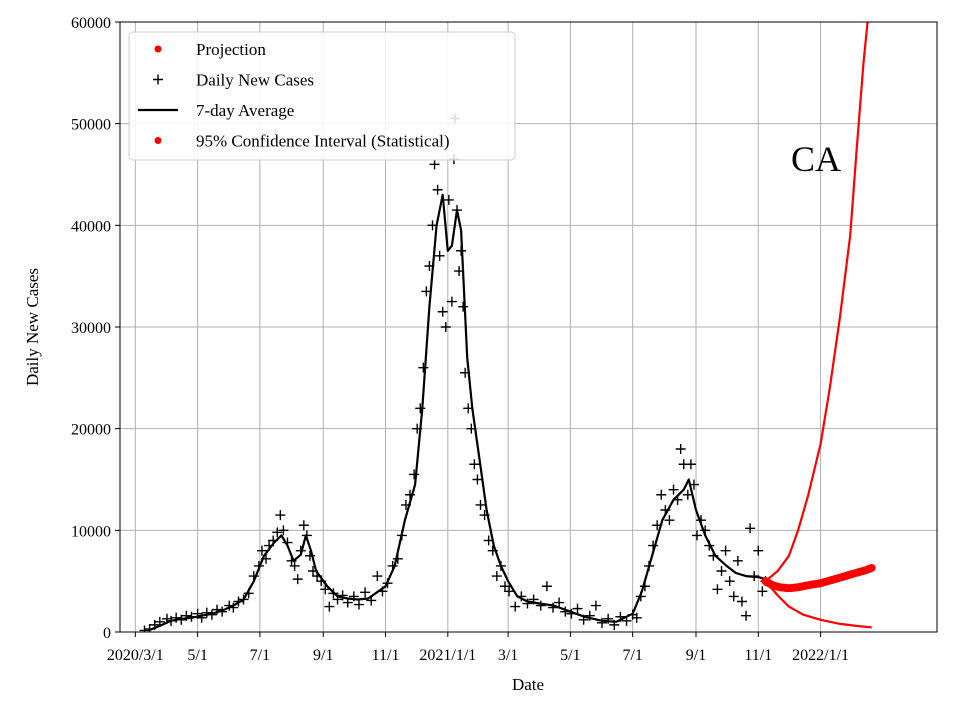  What do you see at coordinates (91, 531) in the screenshot?
I see `y-tick-label: 10000` at bounding box center [91, 531].